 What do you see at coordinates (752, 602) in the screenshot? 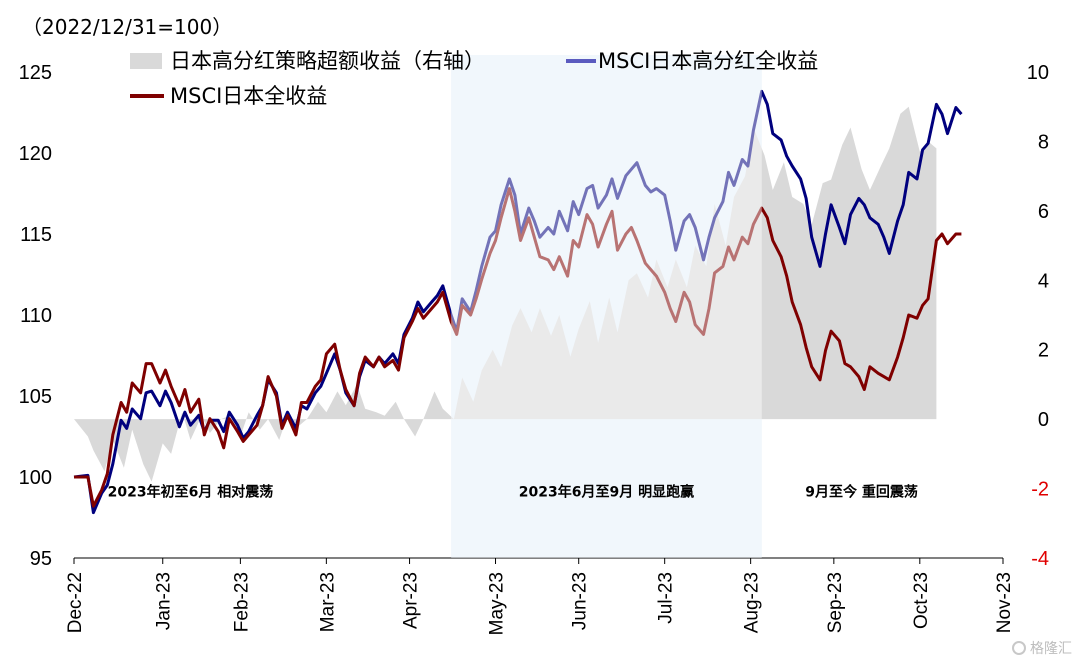
I see `x-tick-label: Aug-23` at bounding box center [752, 602].